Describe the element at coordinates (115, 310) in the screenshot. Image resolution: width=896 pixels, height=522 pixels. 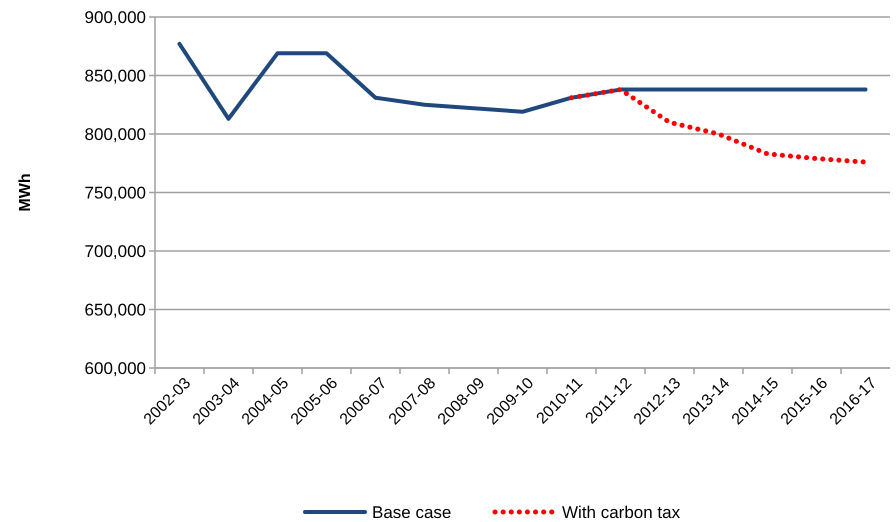
I see `y-tick-label: 650,000` at that location.